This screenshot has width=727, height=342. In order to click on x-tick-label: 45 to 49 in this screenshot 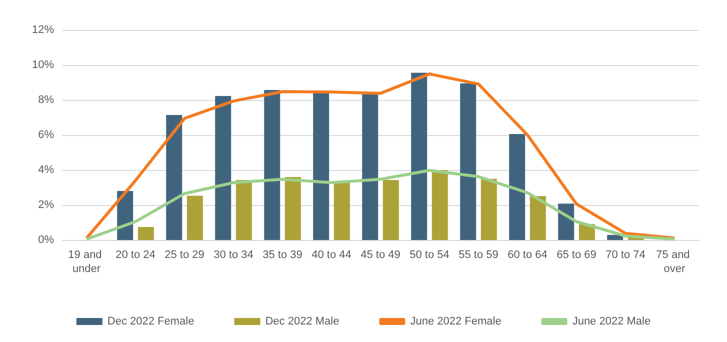, I will do `click(380, 255)`.